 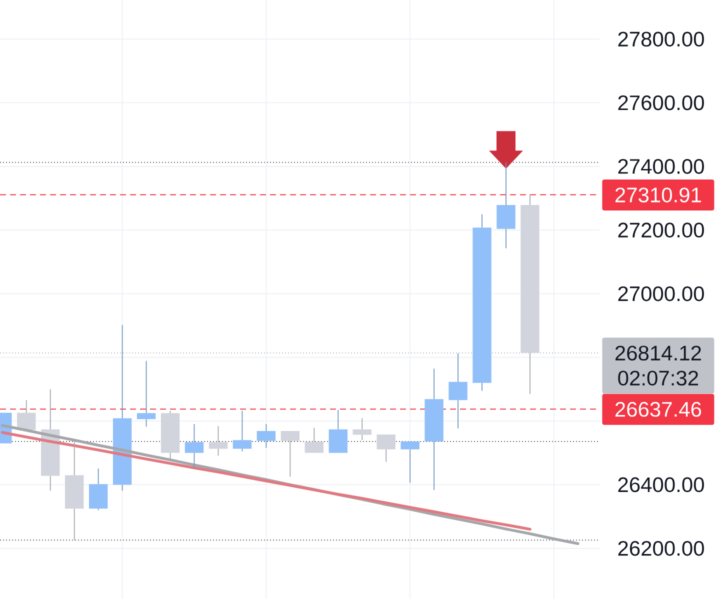 I want to click on ref-line-label: 26814.12, so click(x=658, y=353).